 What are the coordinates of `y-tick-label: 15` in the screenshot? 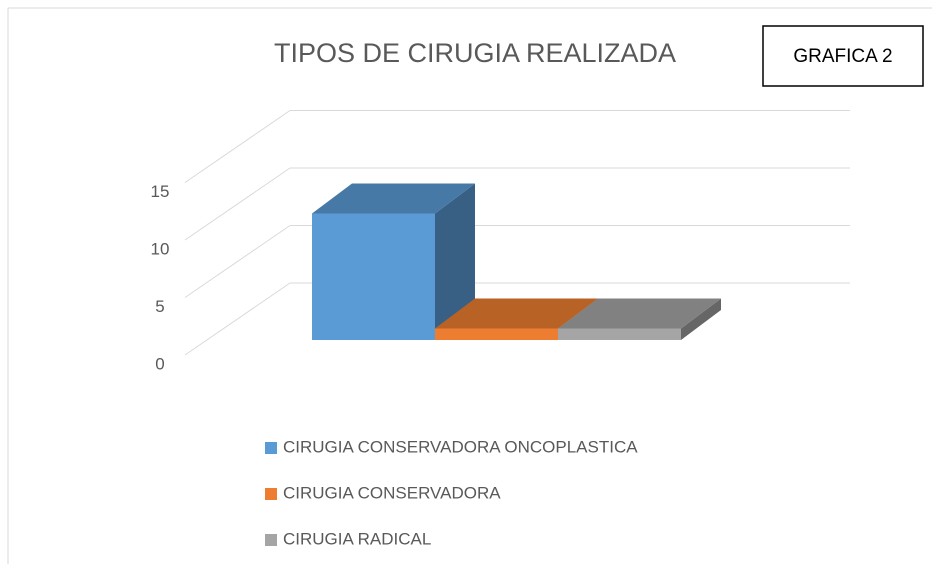 It's located at (160, 191).